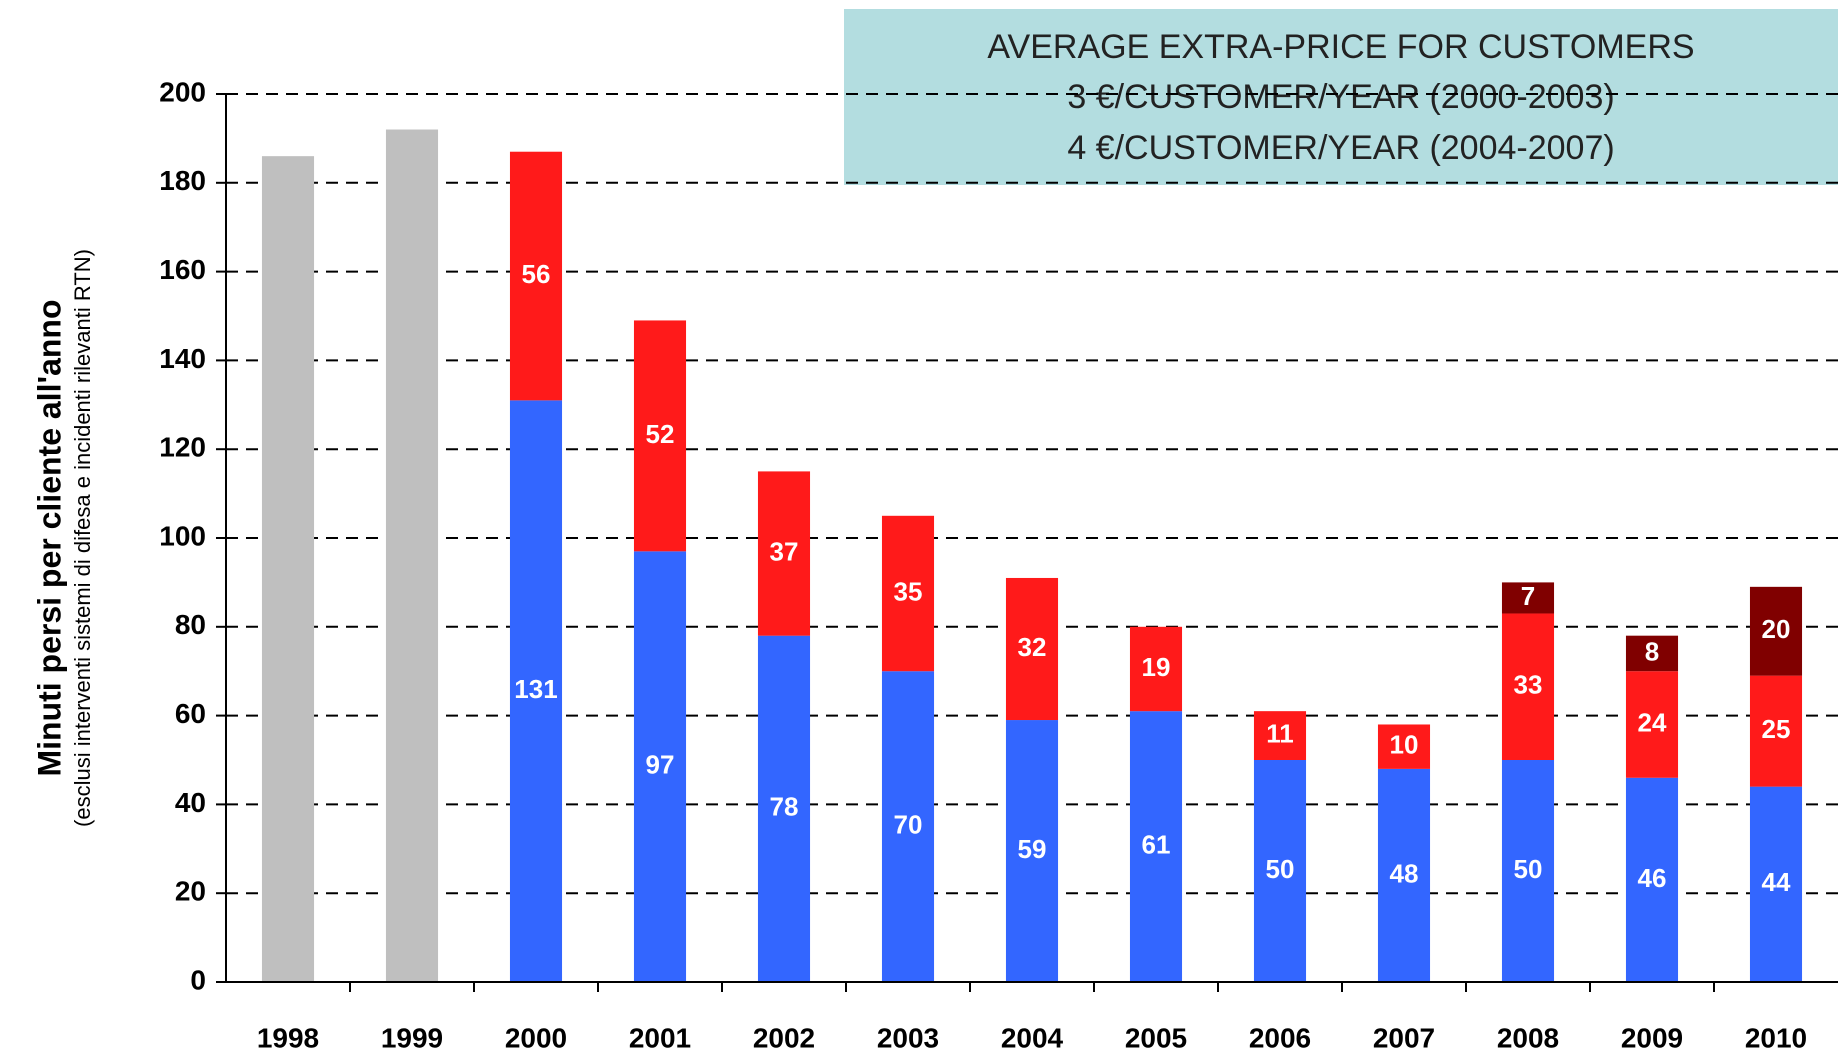 The width and height of the screenshot is (1838, 1058). What do you see at coordinates (182, 269) in the screenshot?
I see `y-tick-label: 160` at bounding box center [182, 269].